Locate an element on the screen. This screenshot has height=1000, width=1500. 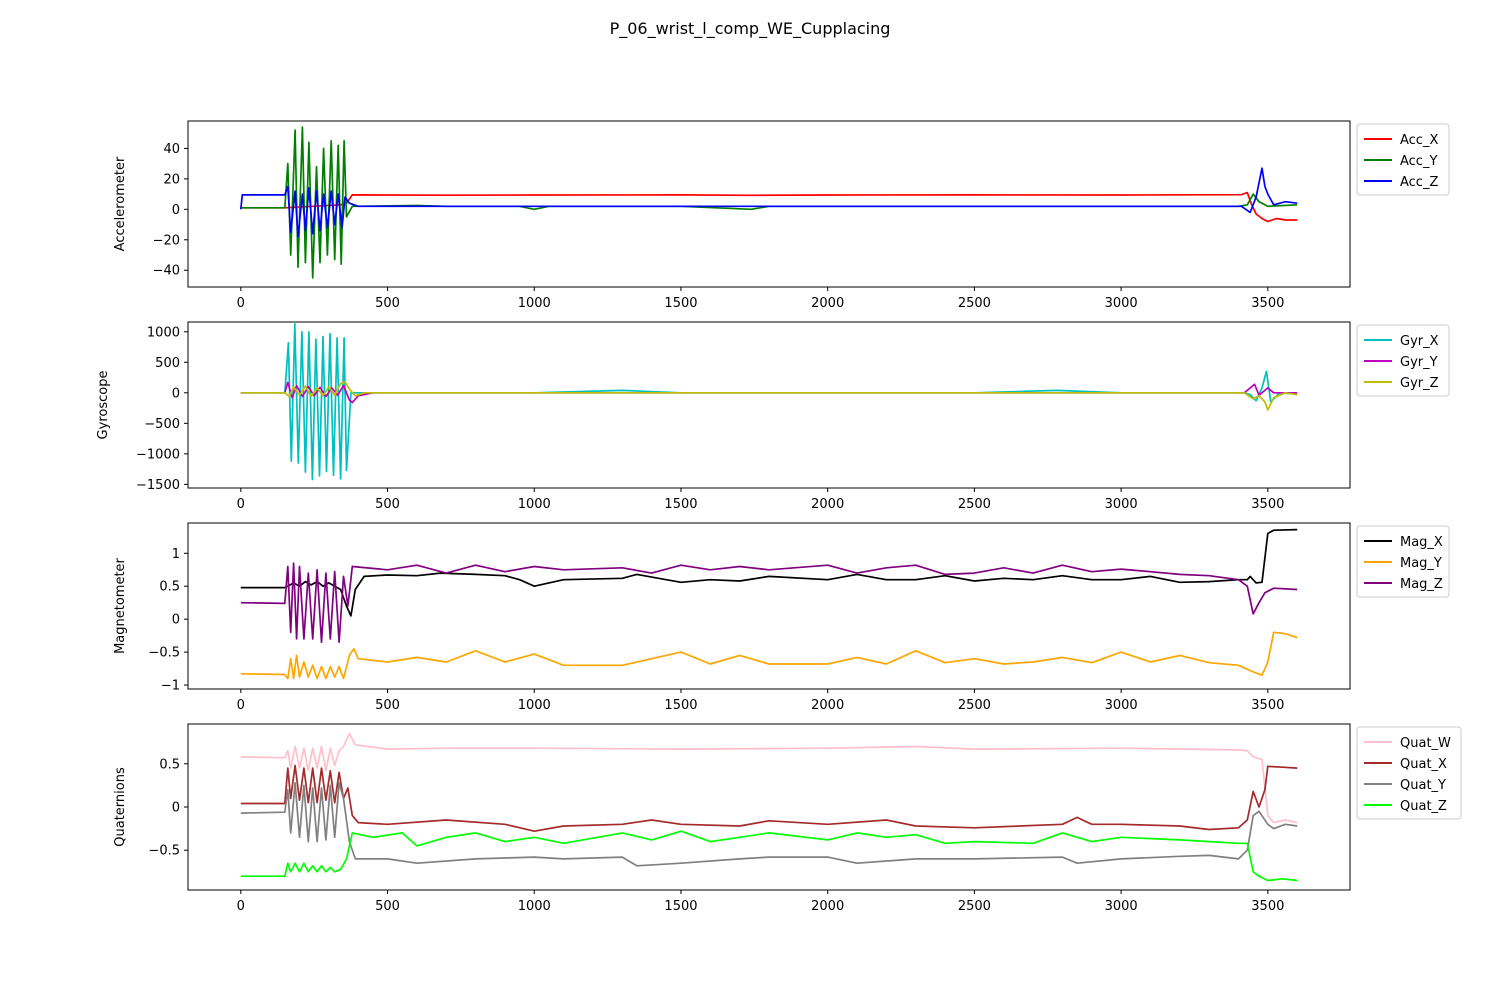
series-line-mag-y is located at coordinates (769, 655).